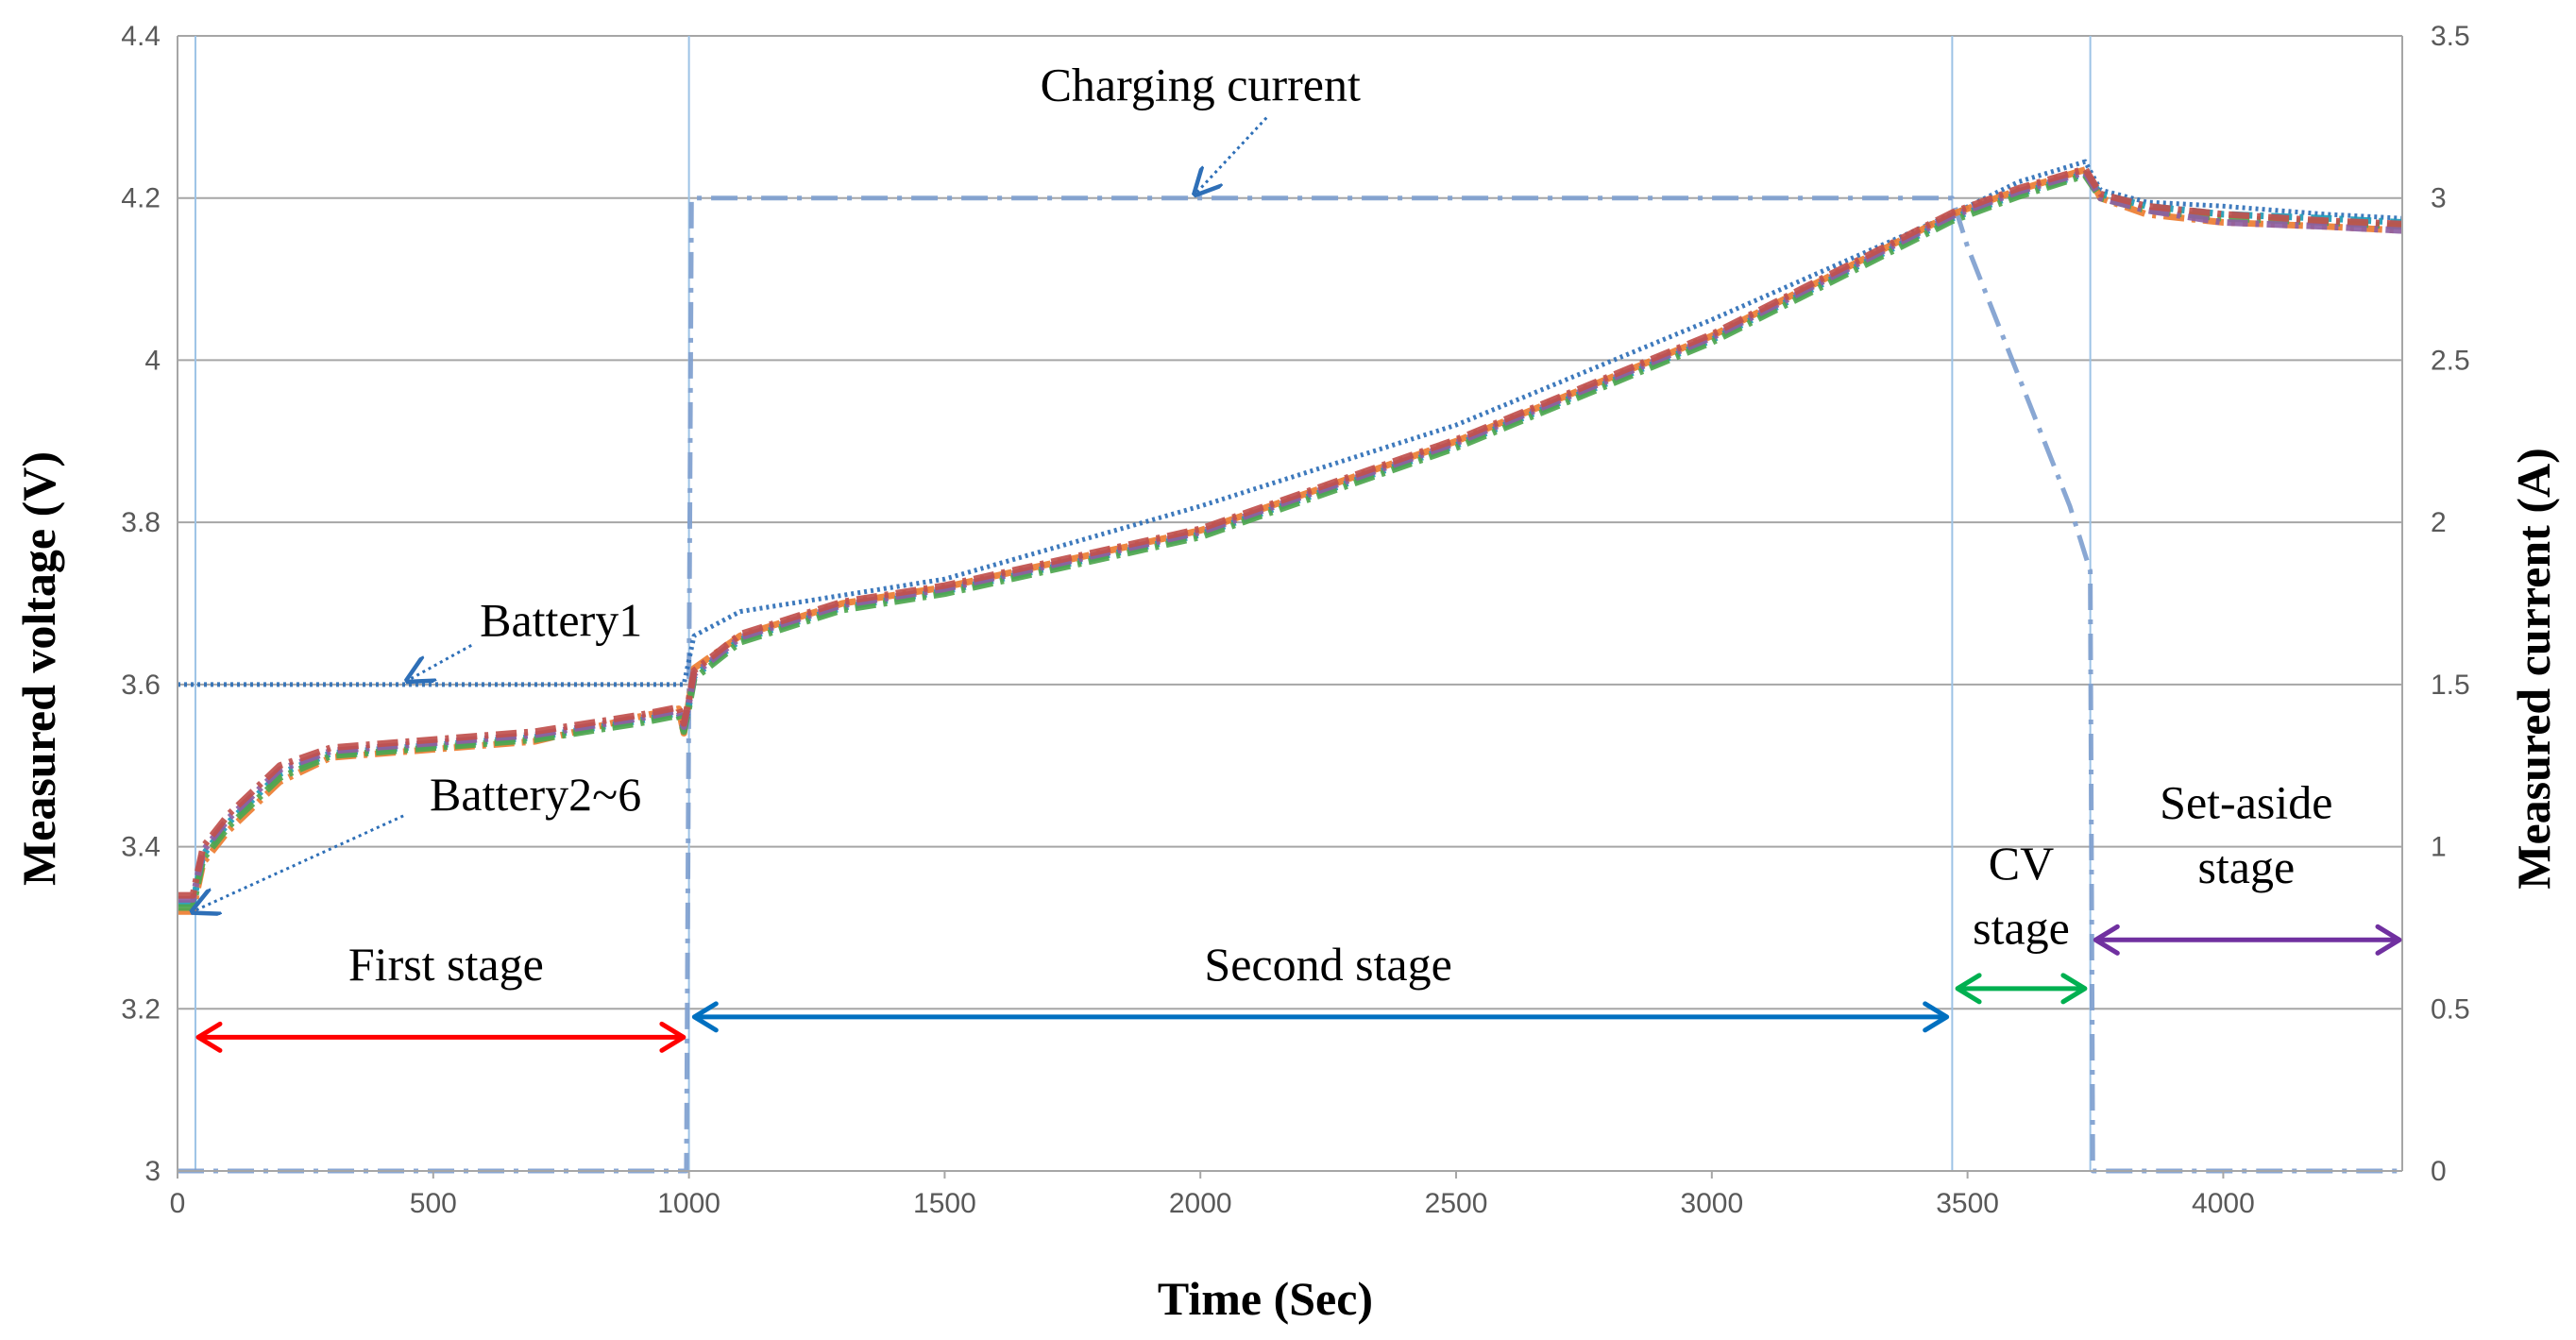  Describe the element at coordinates (672, 1037) in the screenshot. I see `stage-arrow-first-stage-head-right` at that location.